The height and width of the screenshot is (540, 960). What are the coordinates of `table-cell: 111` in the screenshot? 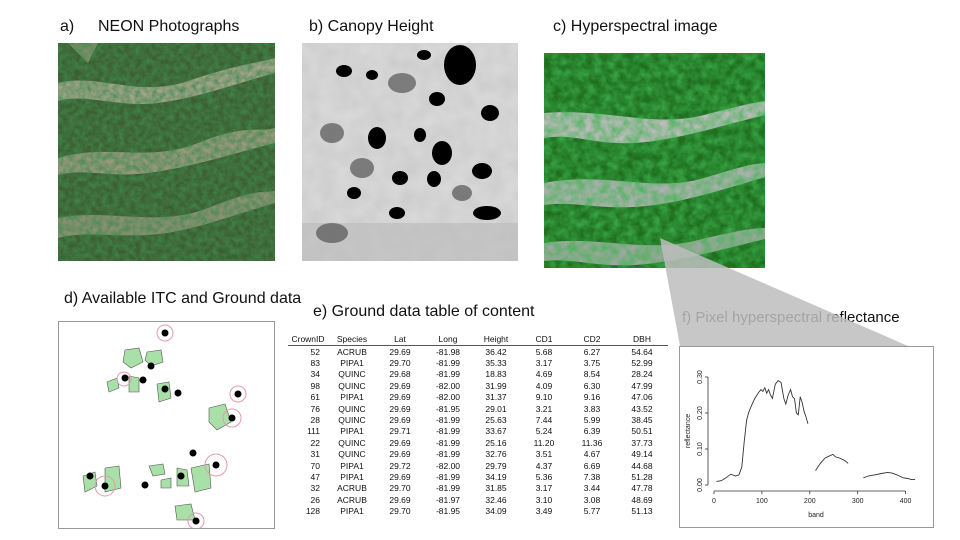 It's located at (313, 431).